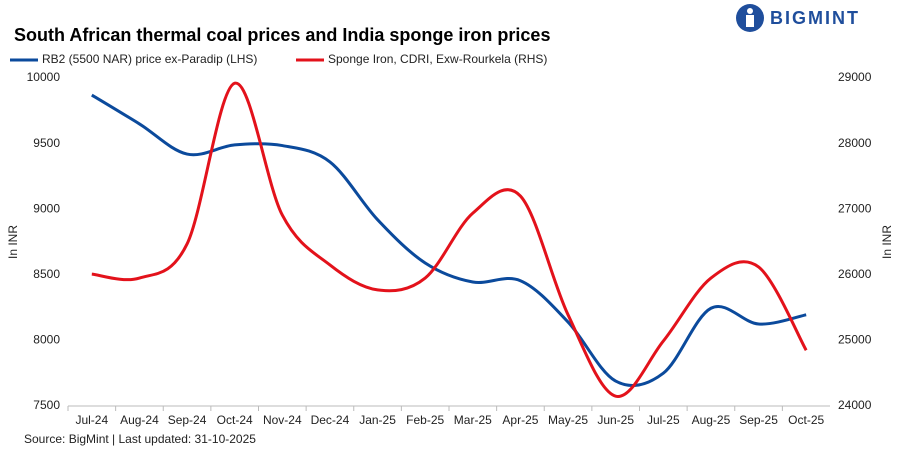 The height and width of the screenshot is (453, 900). I want to click on x-tick-label: Dec-24, so click(330, 420).